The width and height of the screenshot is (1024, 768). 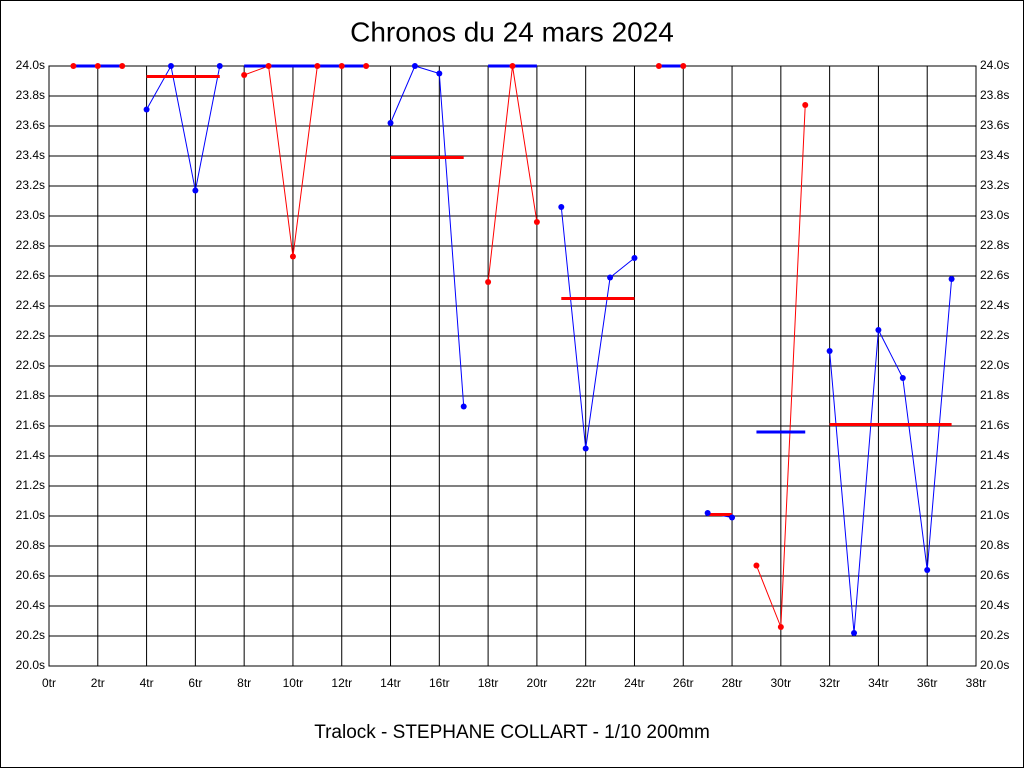 I want to click on x-tick-label: 18tr, so click(x=488, y=683).